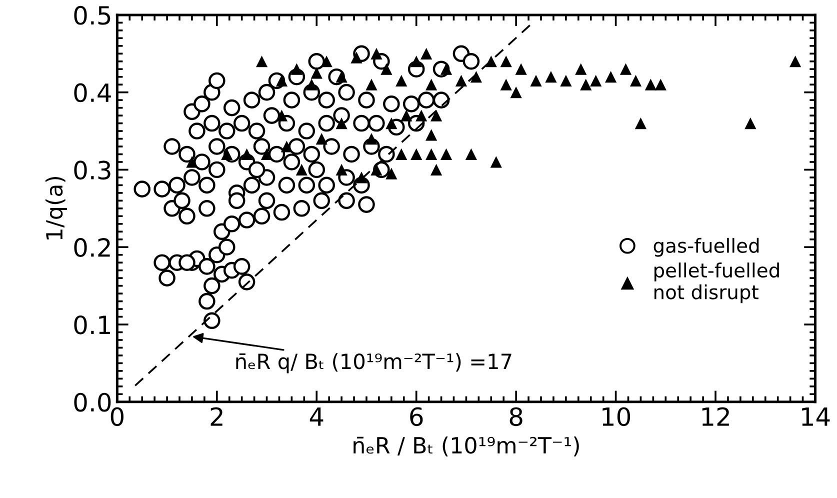  I want to click on x-tick-label: 0, so click(117, 416).